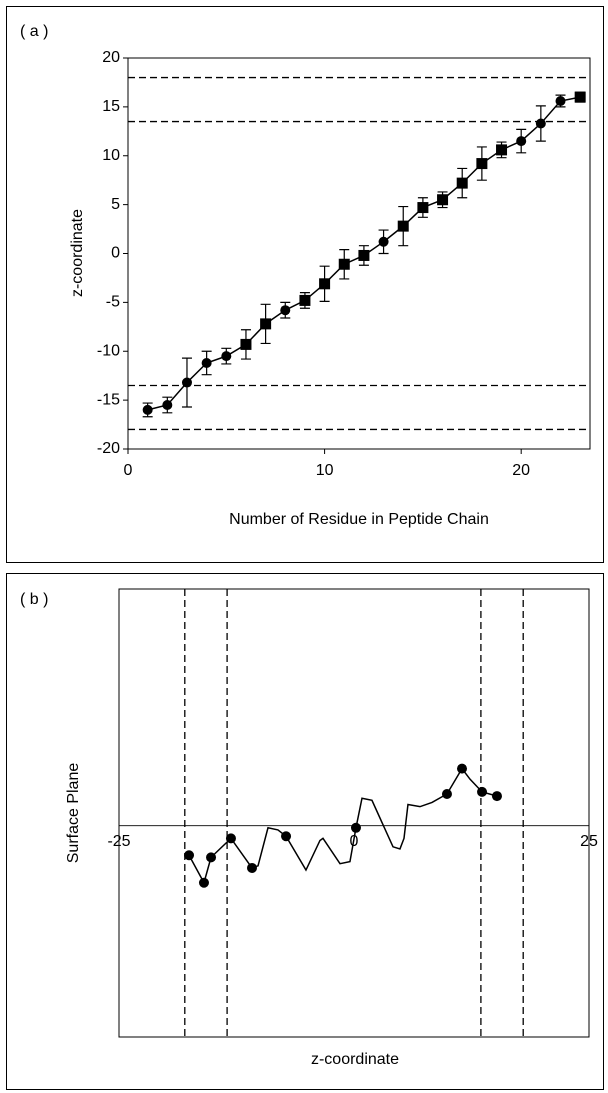 This screenshot has height=1093, width=608. What do you see at coordinates (34, 599) in the screenshot?
I see `panel-label: ( b )` at bounding box center [34, 599].